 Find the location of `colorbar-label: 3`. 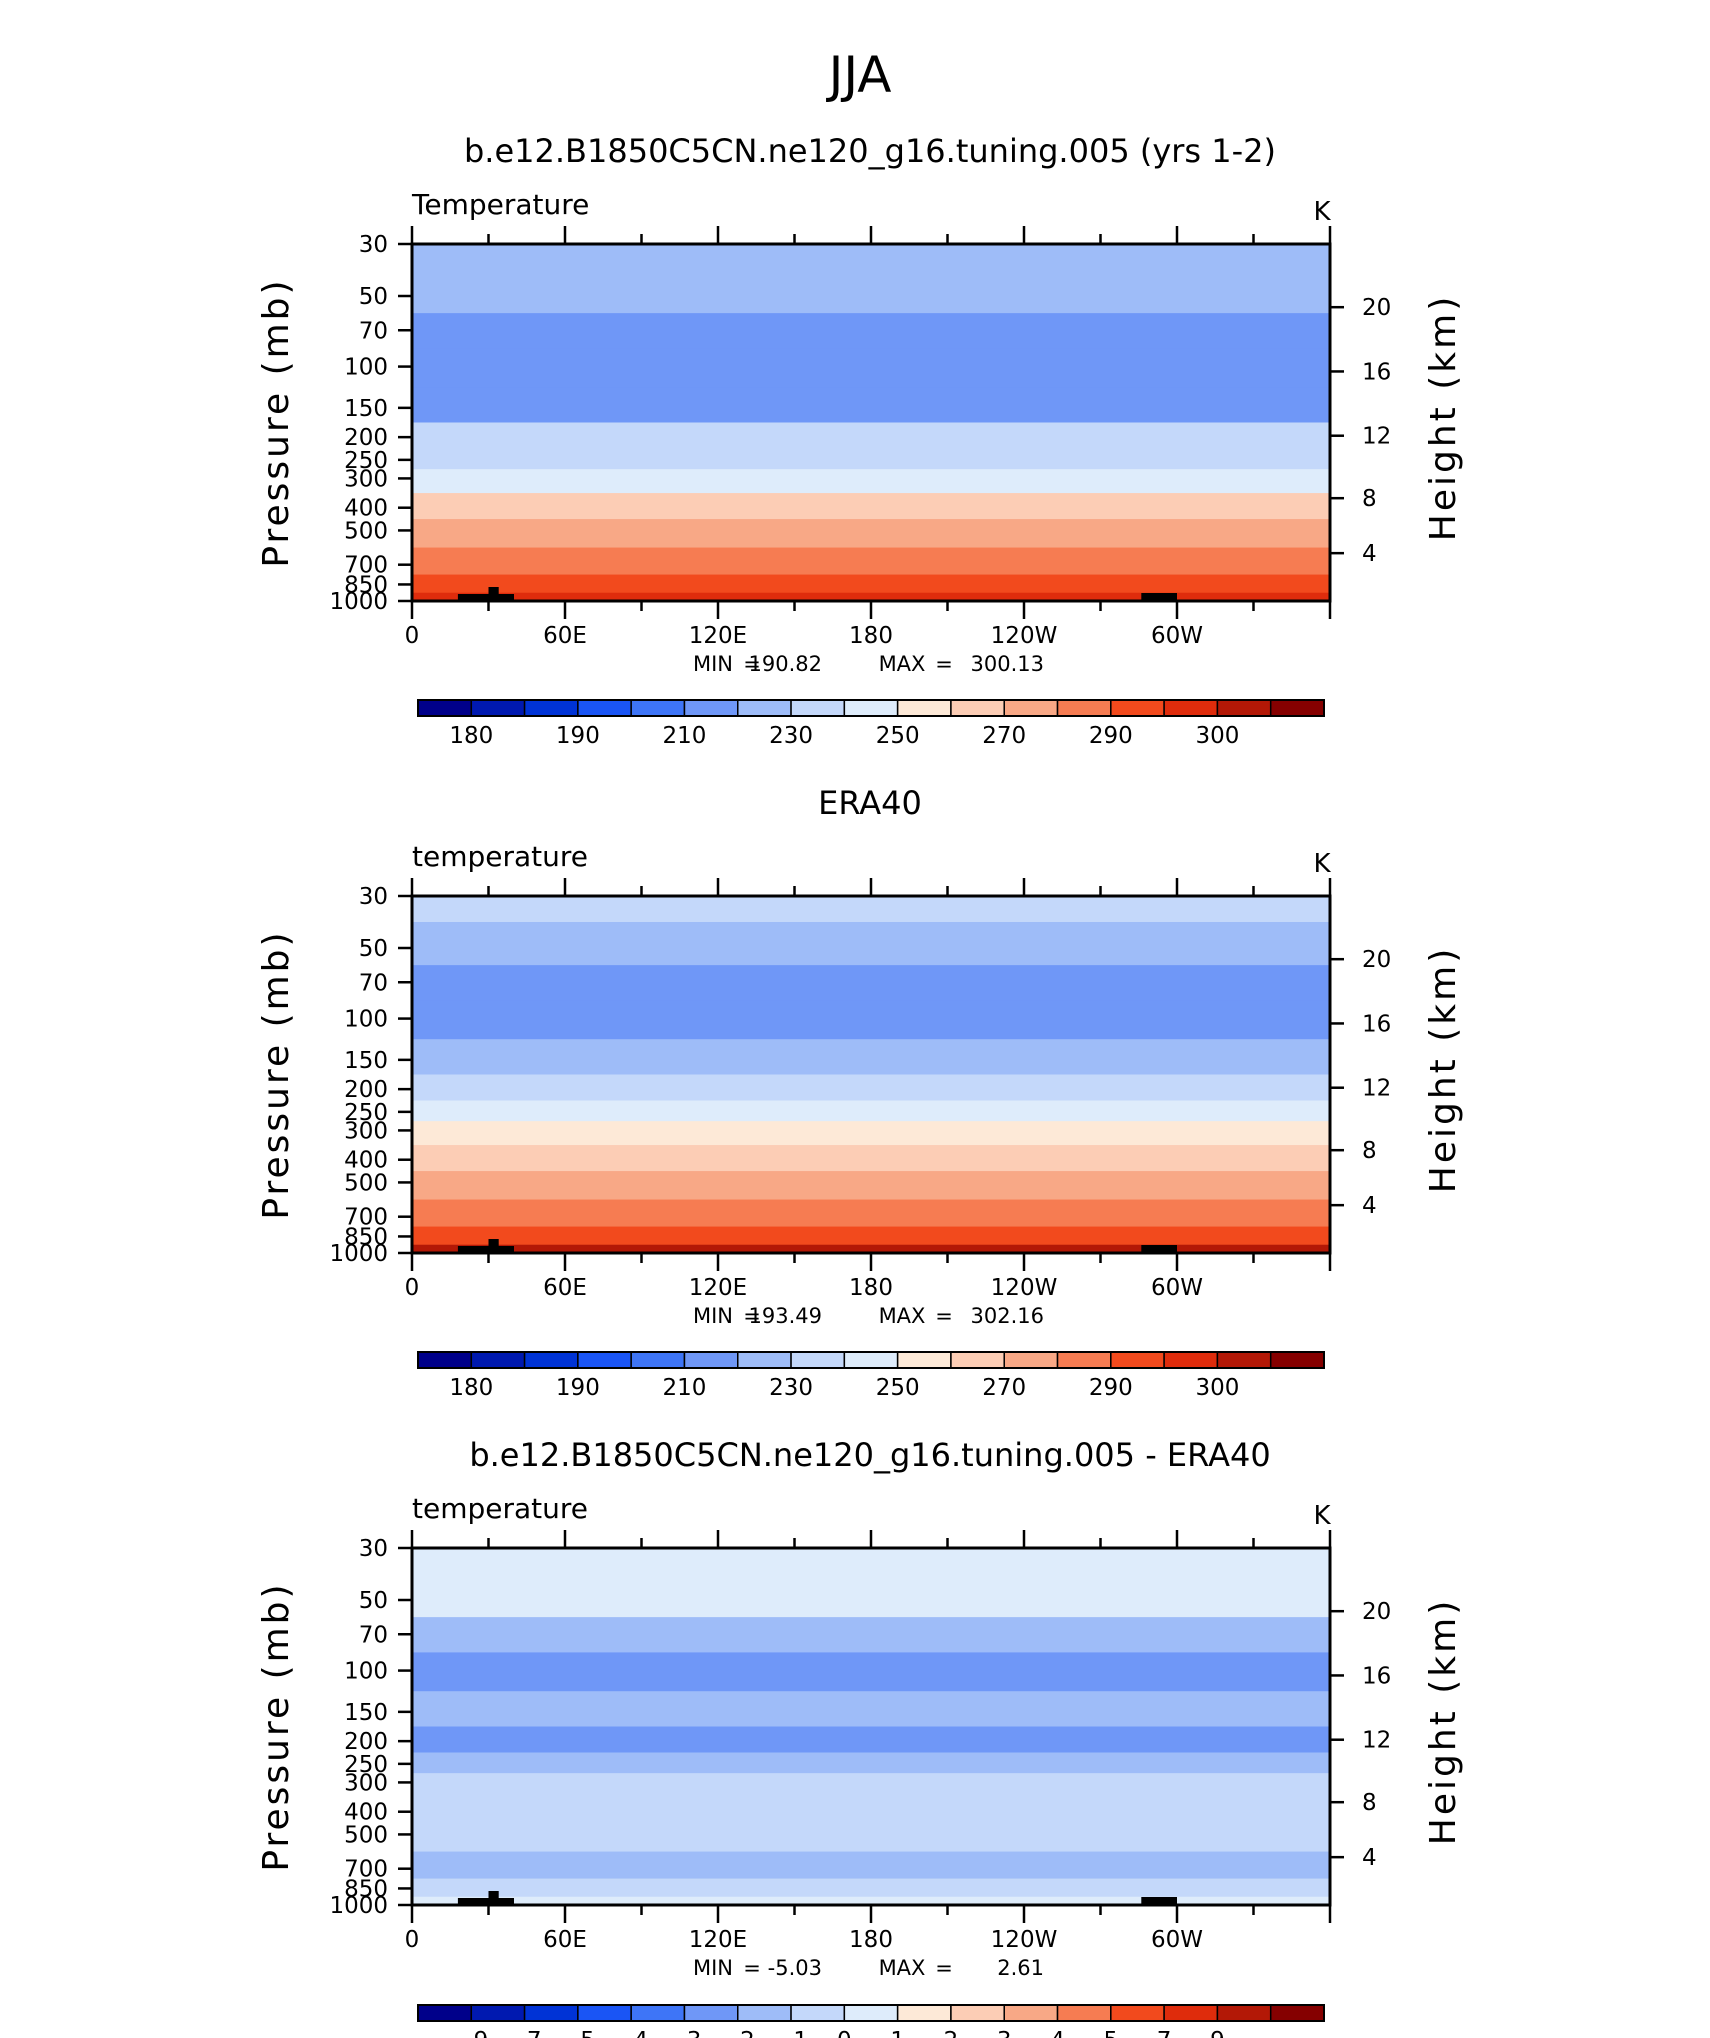

colorbar-label: 3 is located at coordinates (1004, 2033).